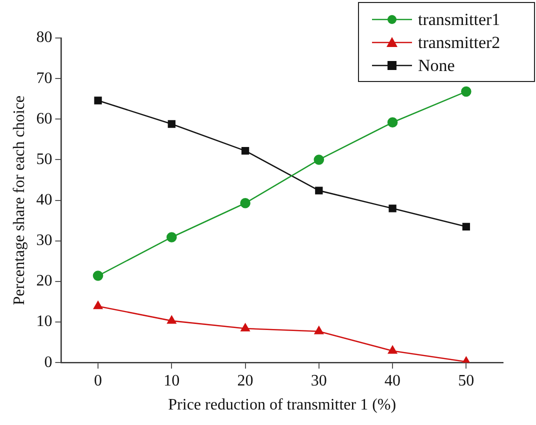 This screenshot has height=425, width=536. Describe the element at coordinates (19, 200) in the screenshot. I see `y-axis-title: Percentage share for each choice` at that location.